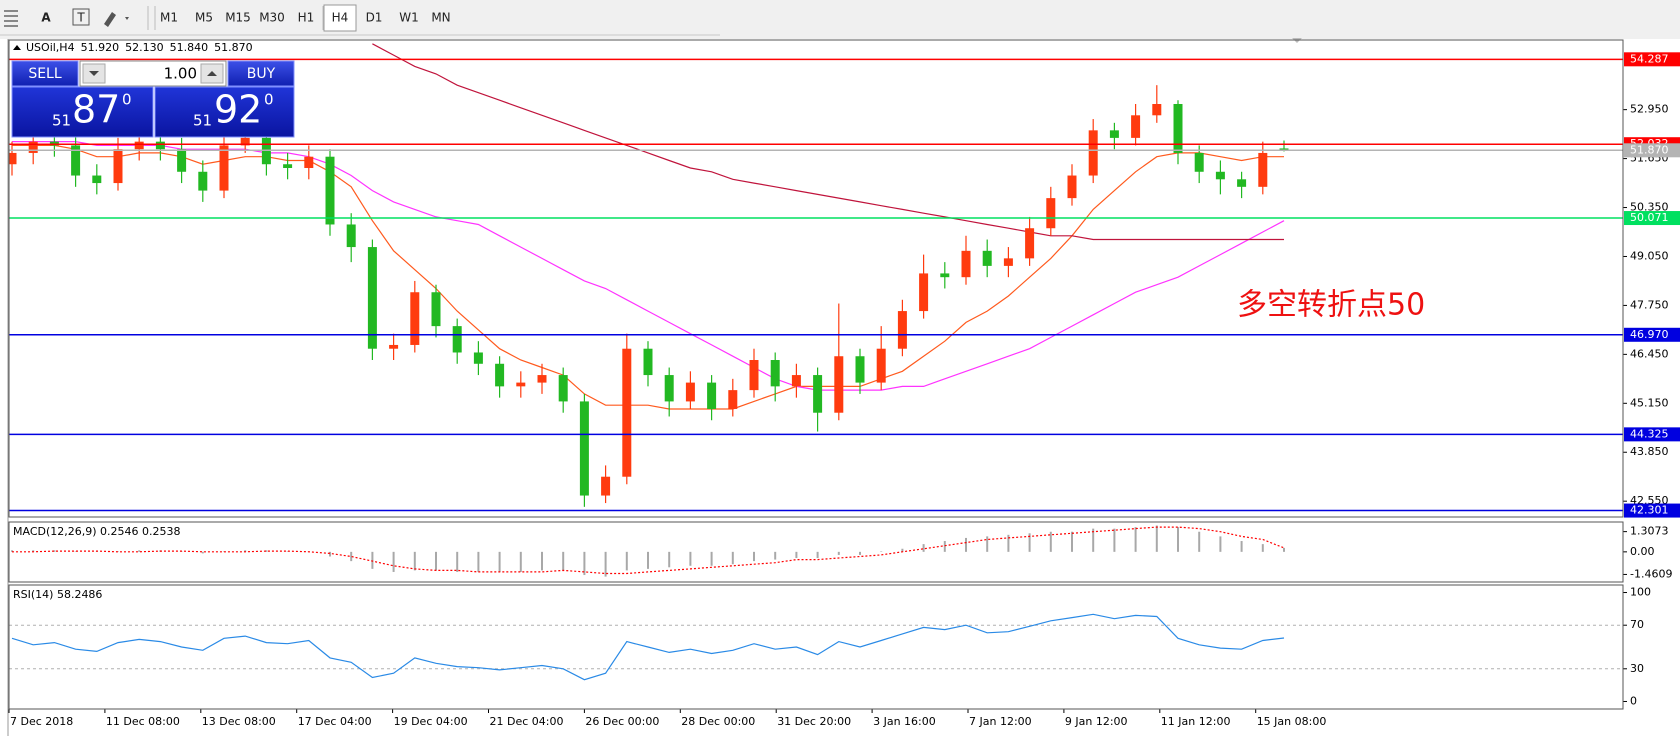 Image resolution: width=1680 pixels, height=736 pixels. Describe the element at coordinates (46, 18) in the screenshot. I see `text-tool: A` at that location.